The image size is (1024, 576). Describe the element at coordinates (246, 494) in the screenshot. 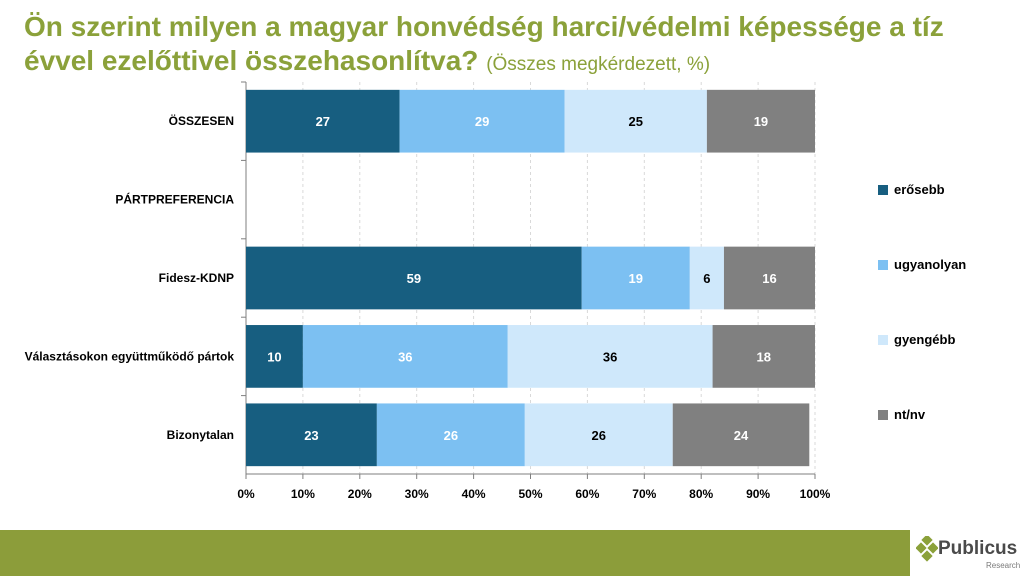

I see `x-tick-label: 0%` at that location.